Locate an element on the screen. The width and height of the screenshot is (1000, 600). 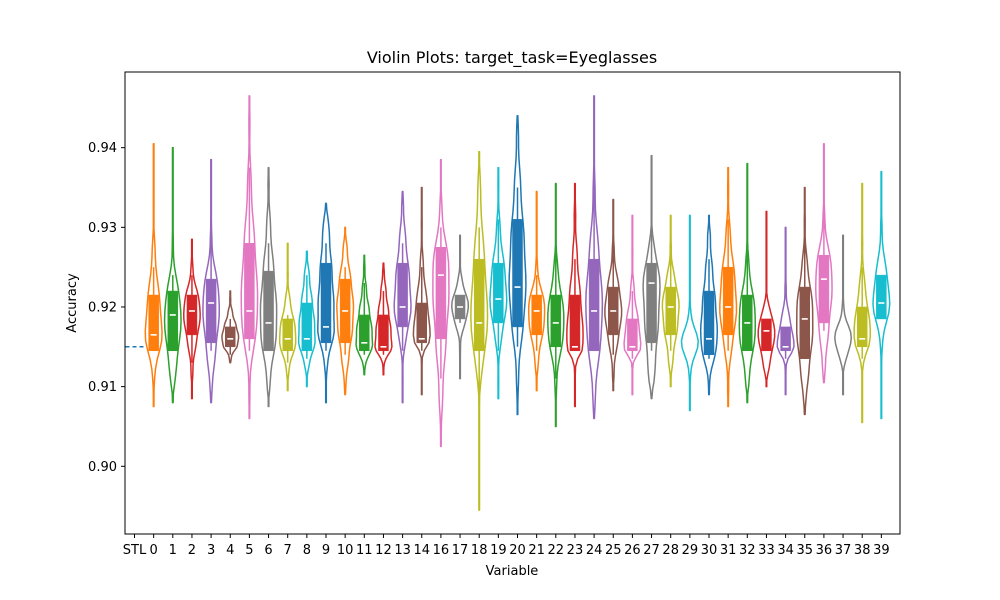
x-tick-label: 20 is located at coordinates (517, 550).